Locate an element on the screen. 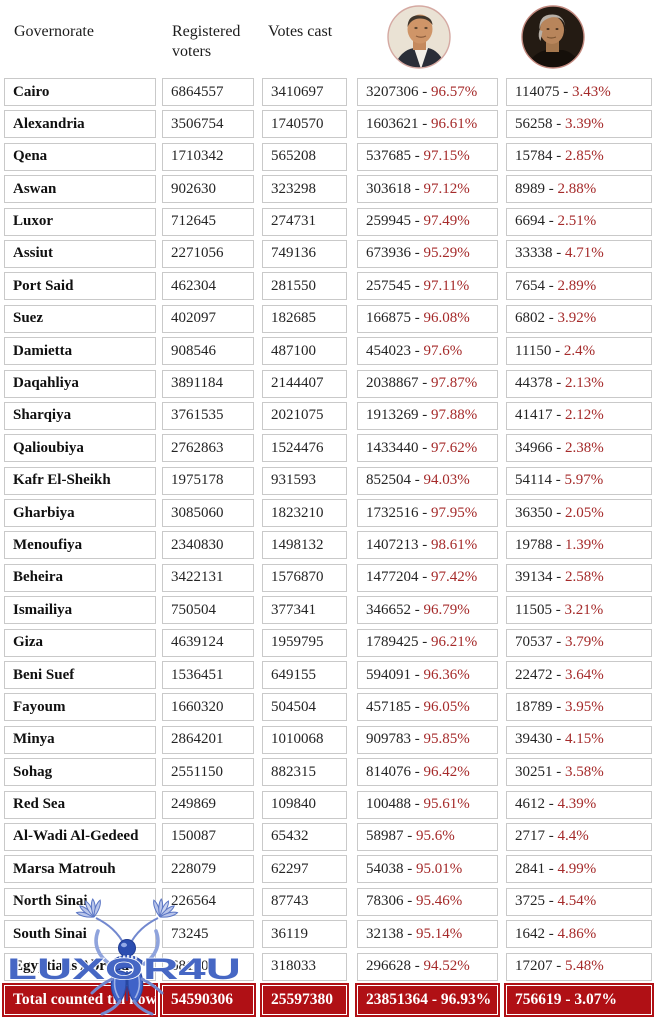 The image size is (655, 1024). candidate1-result-cell: 454023 - 97.6% is located at coordinates (427, 351).